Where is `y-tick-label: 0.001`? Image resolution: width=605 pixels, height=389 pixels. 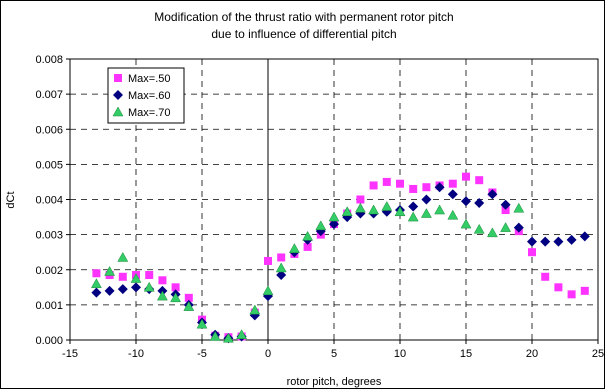
y-tick-label: 0.001 is located at coordinates (49, 306).